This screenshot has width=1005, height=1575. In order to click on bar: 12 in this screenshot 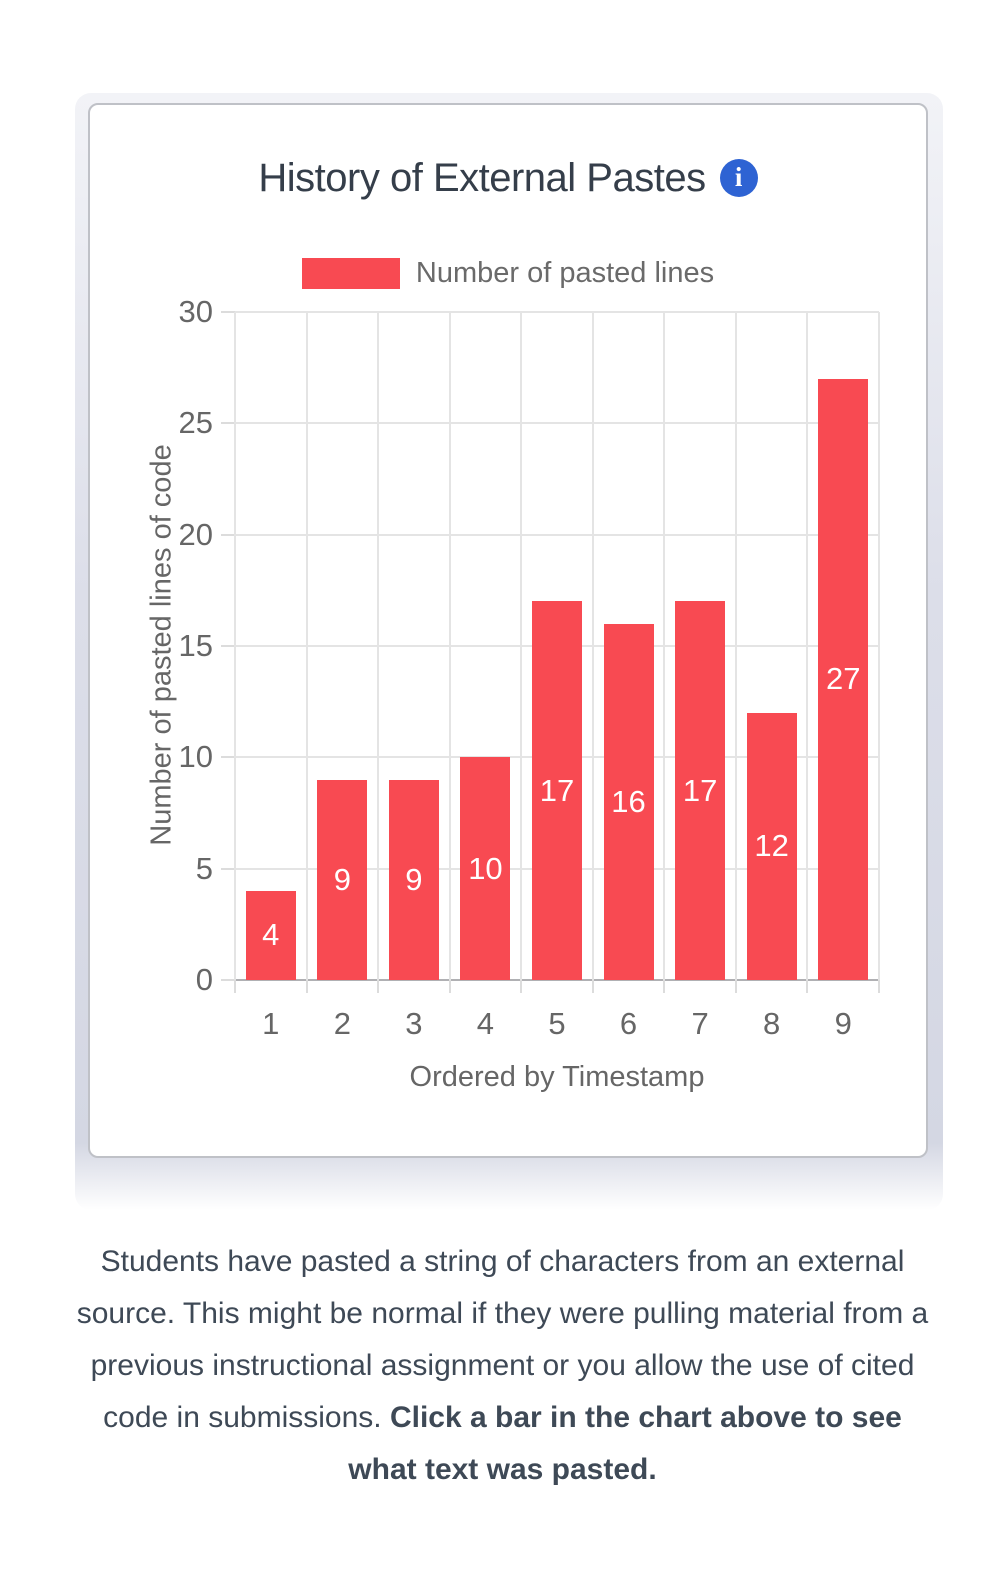, I will do `click(771, 846)`.